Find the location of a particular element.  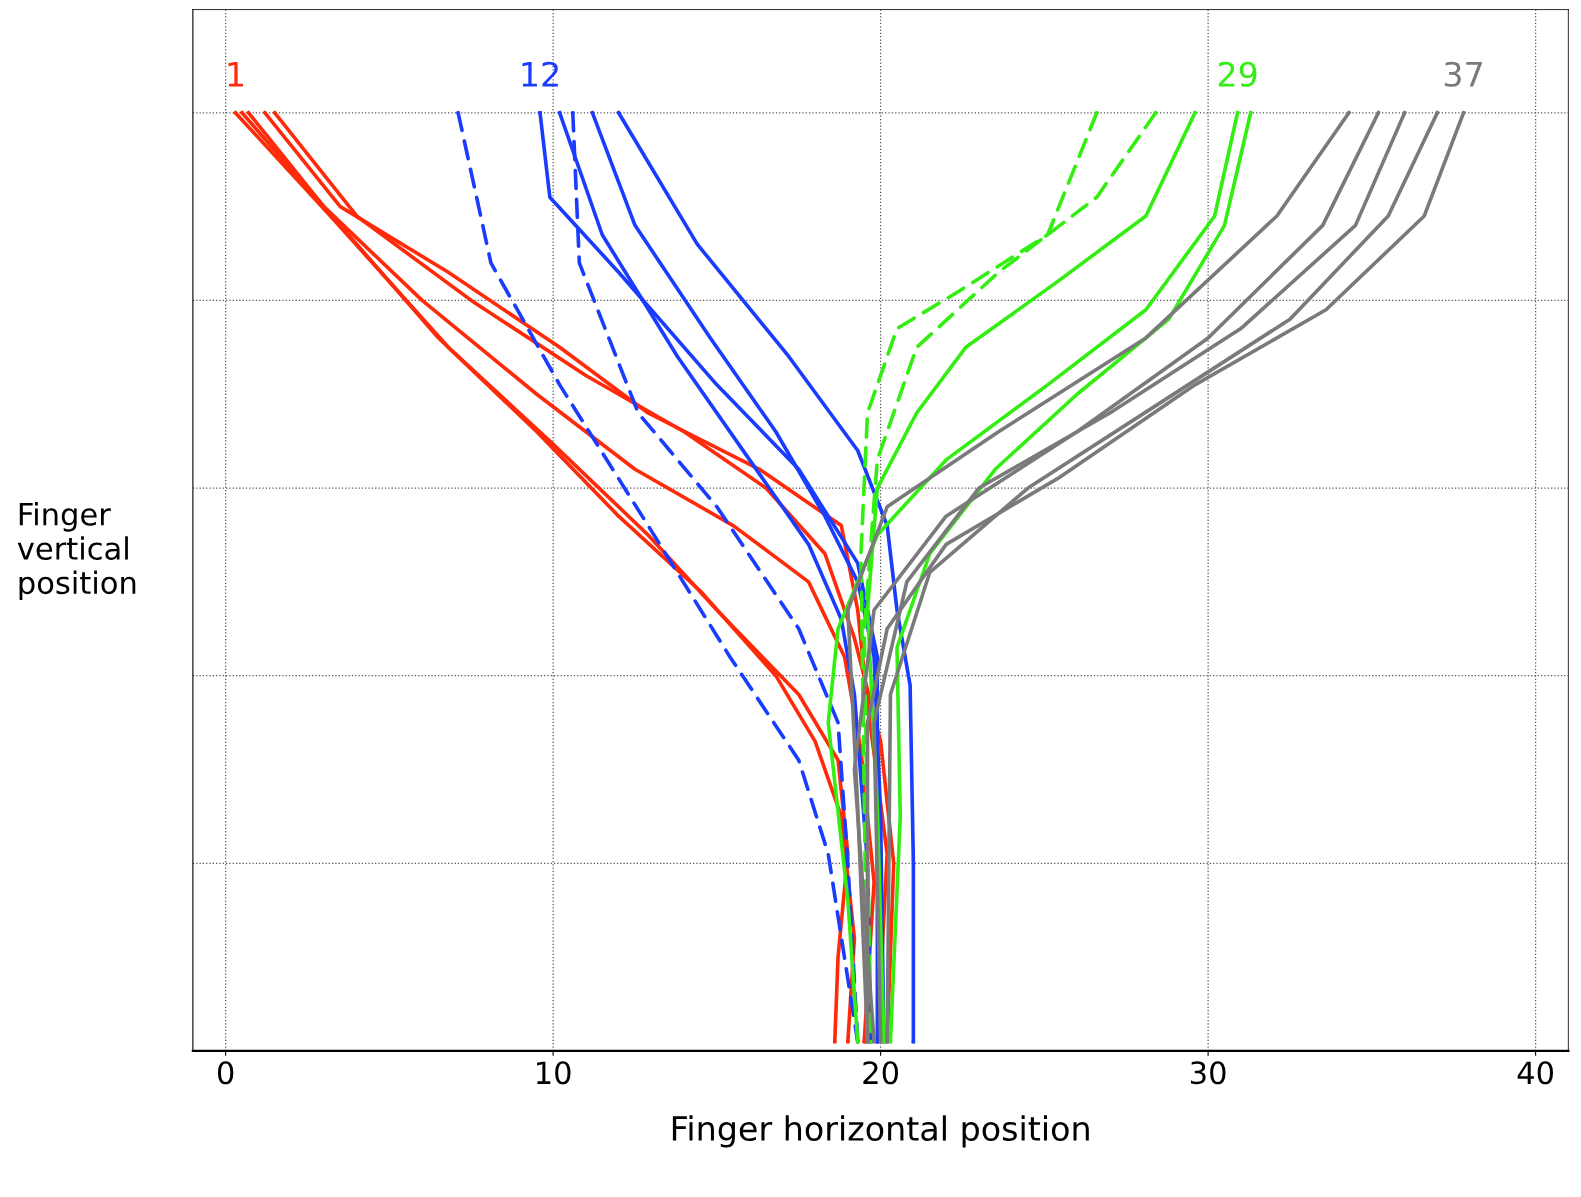

series-label: 29 is located at coordinates (1237, 74).